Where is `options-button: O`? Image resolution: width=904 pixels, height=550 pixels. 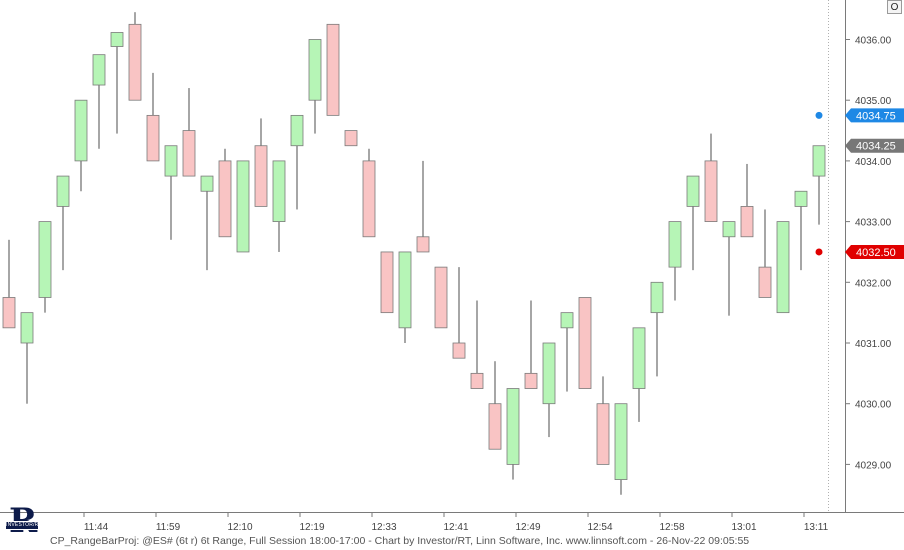
options-button: O is located at coordinates (894, 7).